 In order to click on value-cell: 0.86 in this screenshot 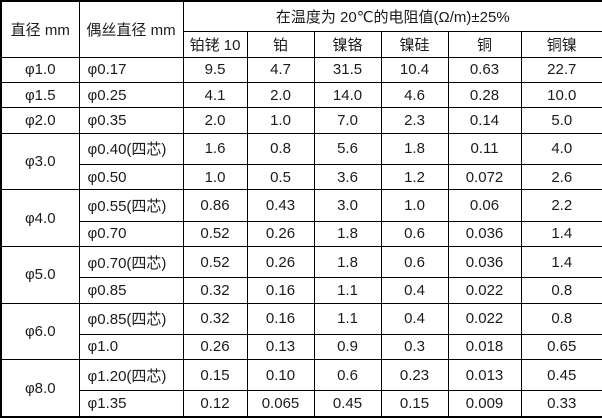, I will do `click(215, 205)`.